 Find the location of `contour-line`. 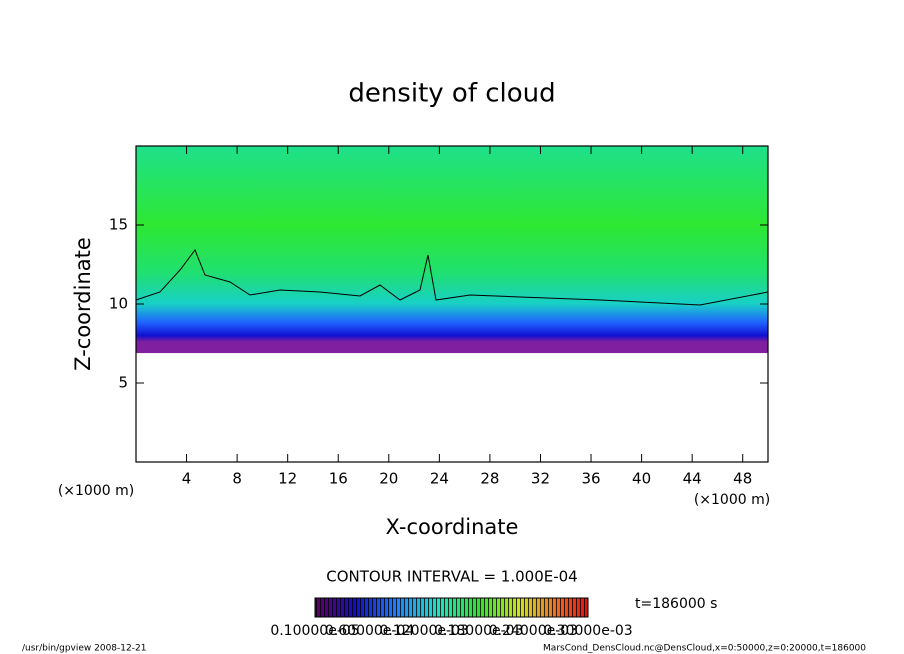

contour-line is located at coordinates (452, 277).